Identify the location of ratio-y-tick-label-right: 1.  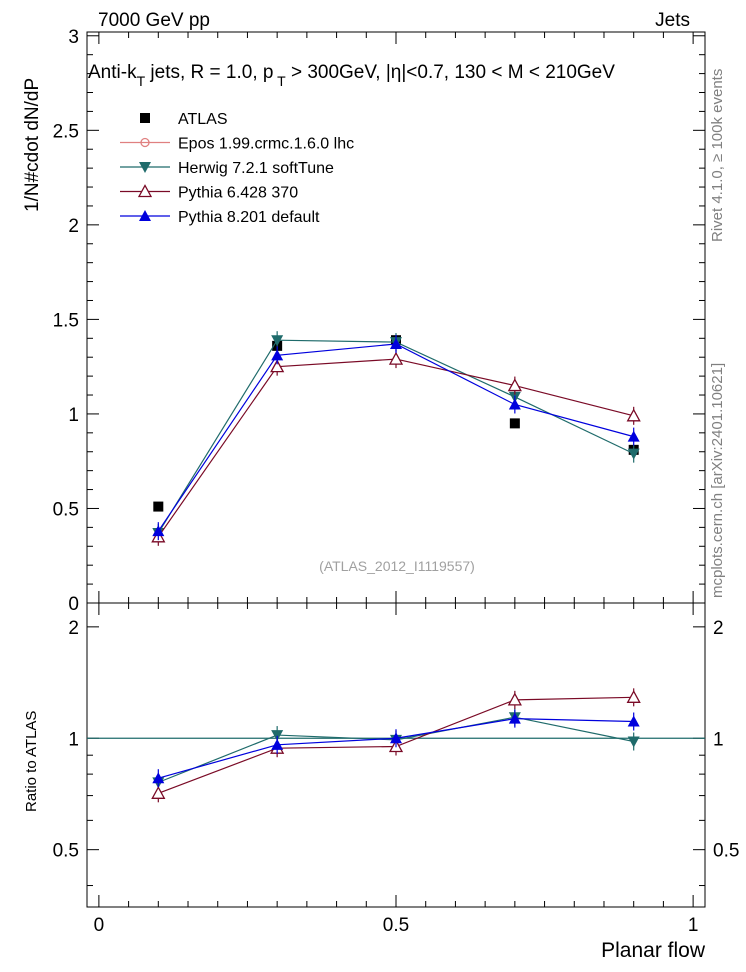
(718, 739).